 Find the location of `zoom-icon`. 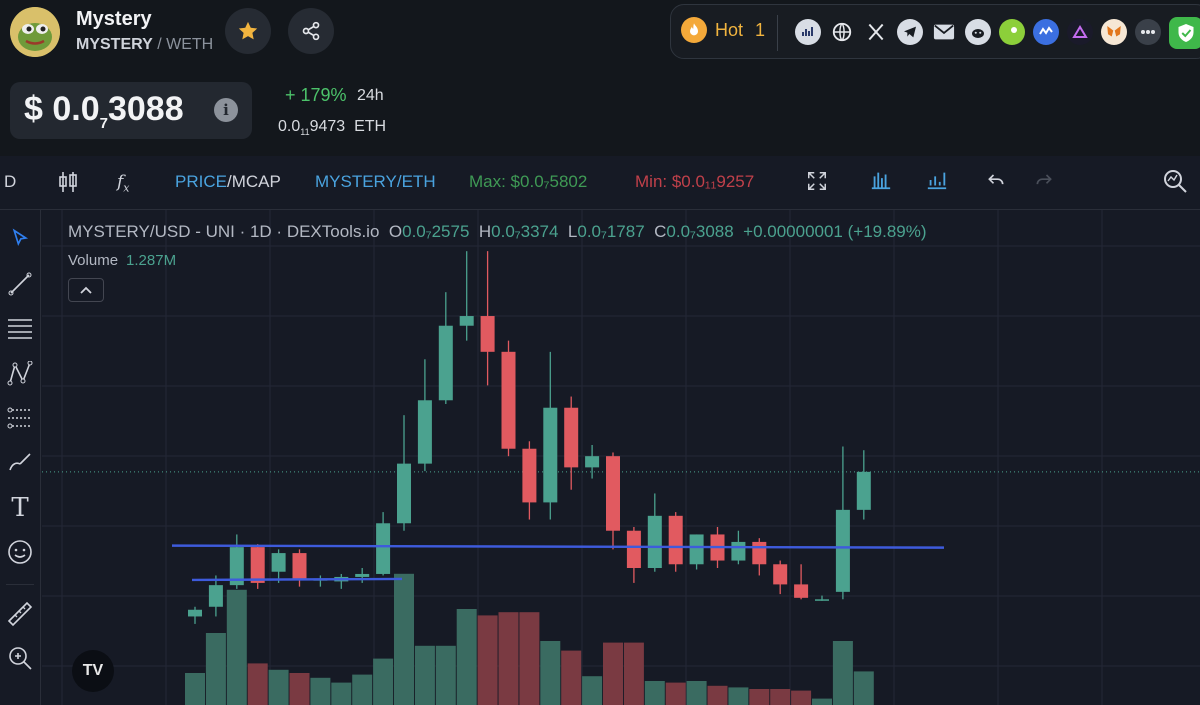

zoom-icon is located at coordinates (20, 658).